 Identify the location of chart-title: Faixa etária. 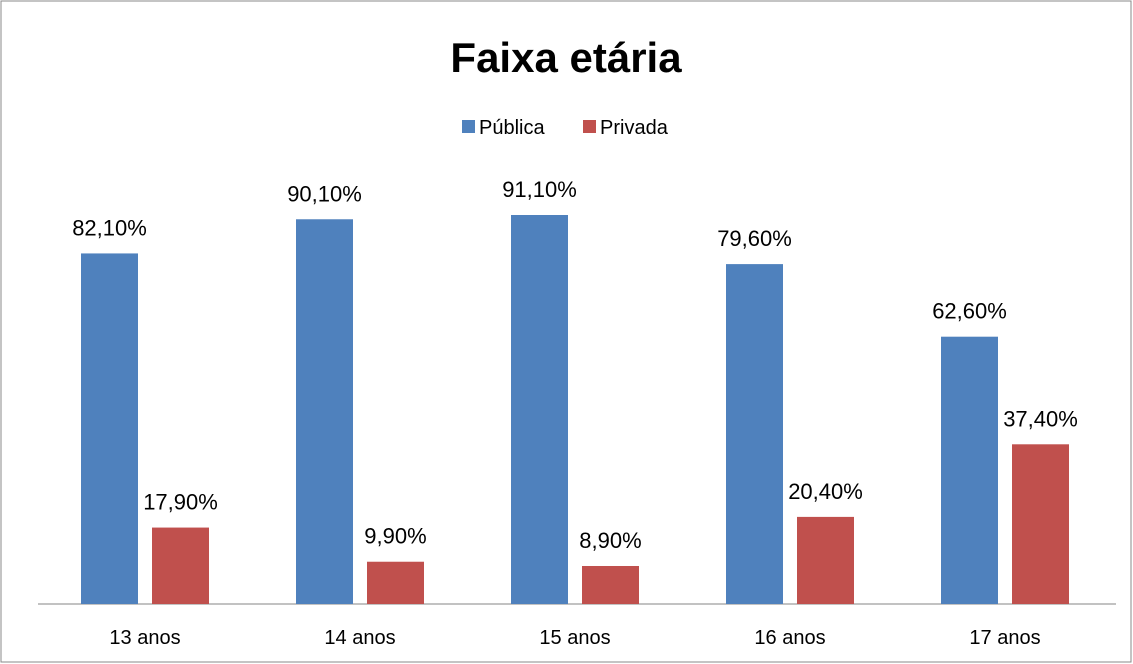
(566, 57).